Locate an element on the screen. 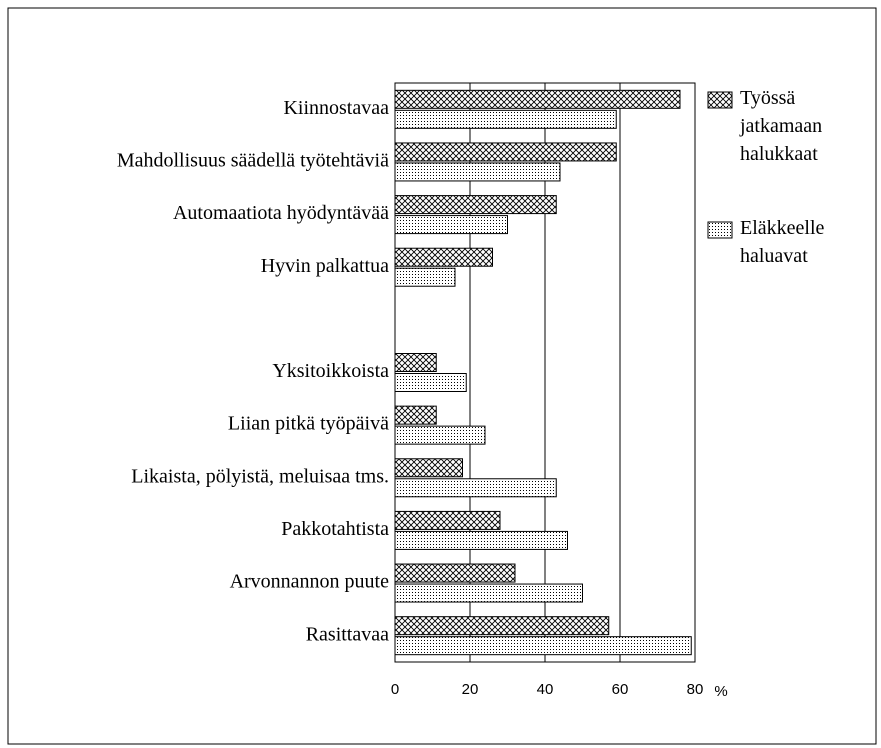  y-tick-label: Automaatiota hyödyntävää is located at coordinates (281, 213).